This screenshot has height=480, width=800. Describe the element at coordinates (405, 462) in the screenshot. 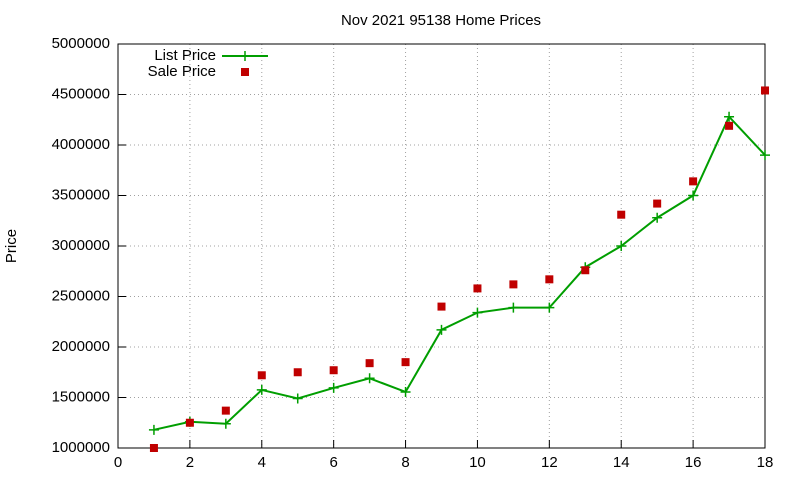

I see `x-tick-label: 8` at that location.